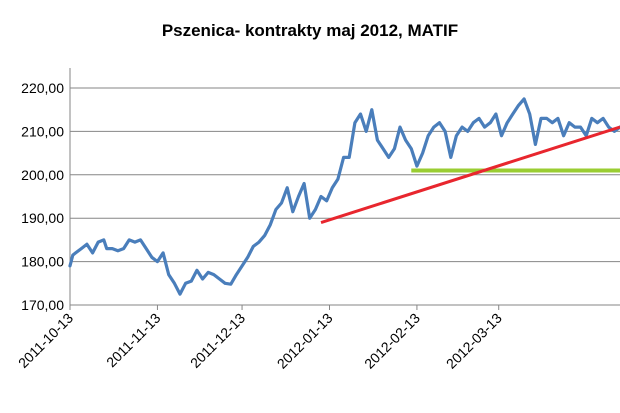 The image size is (620, 413). What do you see at coordinates (217, 340) in the screenshot?
I see `x-tick-label: 2011-12-13` at bounding box center [217, 340].